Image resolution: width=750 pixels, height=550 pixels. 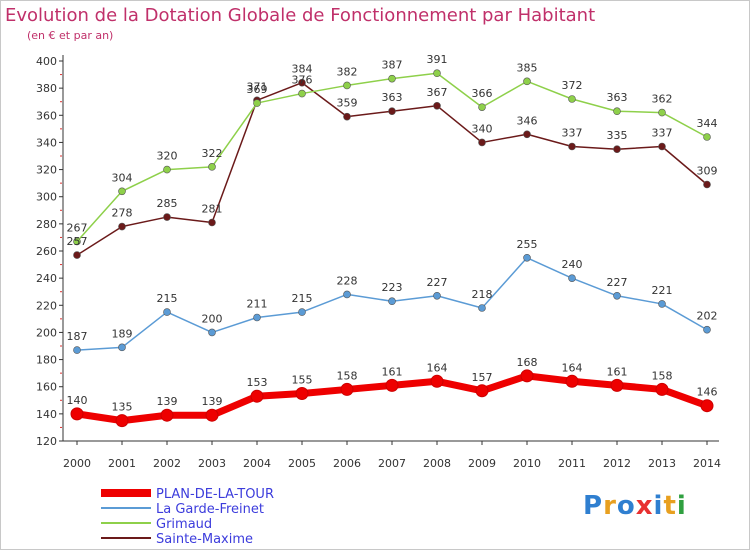 I want to click on y-tick-label: 300, so click(x=46, y=197).